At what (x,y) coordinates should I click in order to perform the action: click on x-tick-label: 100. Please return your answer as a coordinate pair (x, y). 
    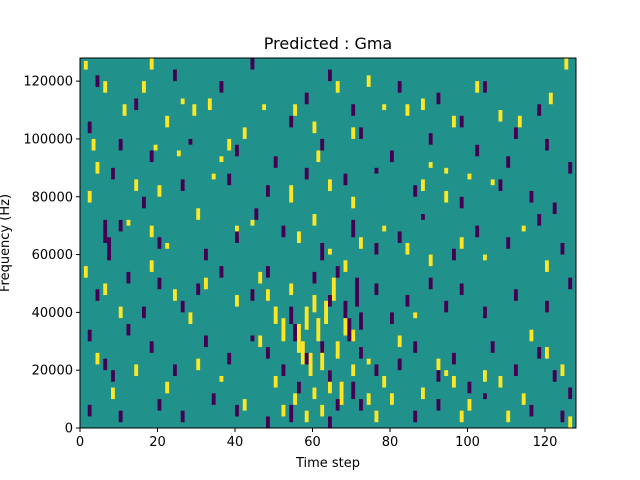
    Looking at the image, I should click on (467, 442).